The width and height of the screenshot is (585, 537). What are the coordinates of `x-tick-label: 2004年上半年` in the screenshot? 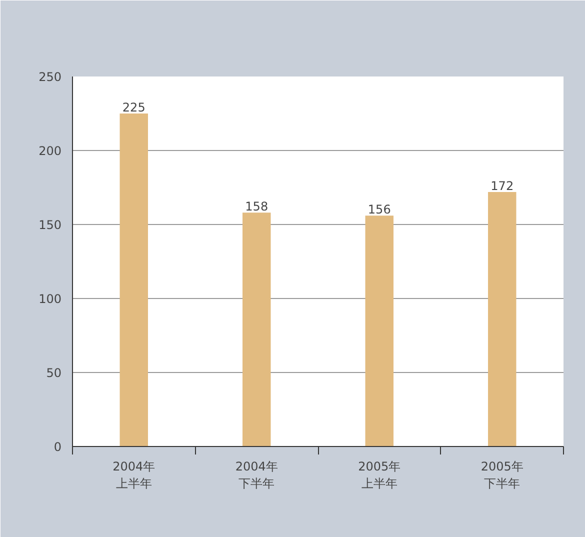 It's located at (134, 475).